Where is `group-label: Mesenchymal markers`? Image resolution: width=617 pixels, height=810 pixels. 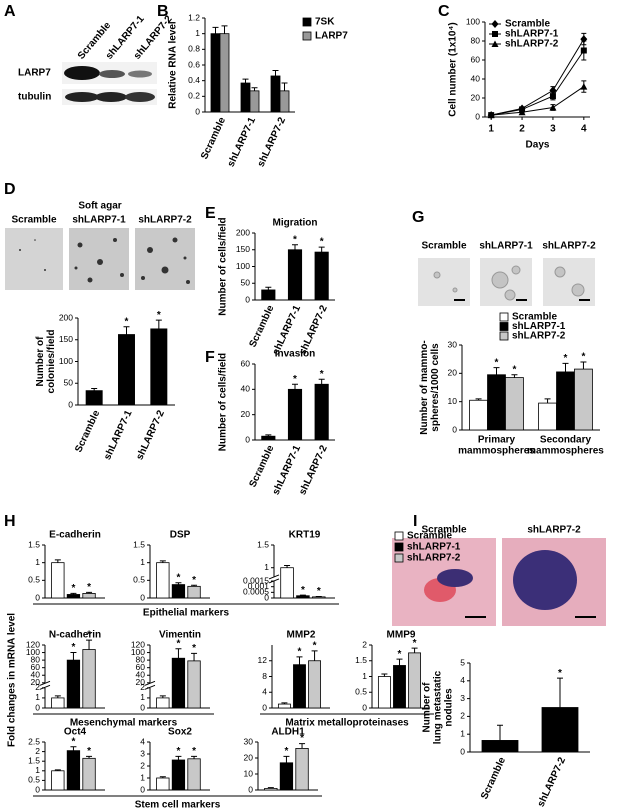
group-label: Mesenchymal markers is located at coordinates (124, 723).